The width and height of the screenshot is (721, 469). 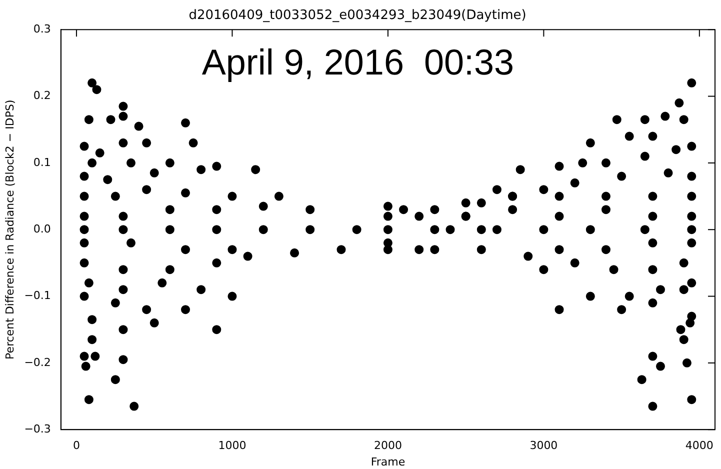 I want to click on x-tick-label: 4000, so click(x=699, y=445).